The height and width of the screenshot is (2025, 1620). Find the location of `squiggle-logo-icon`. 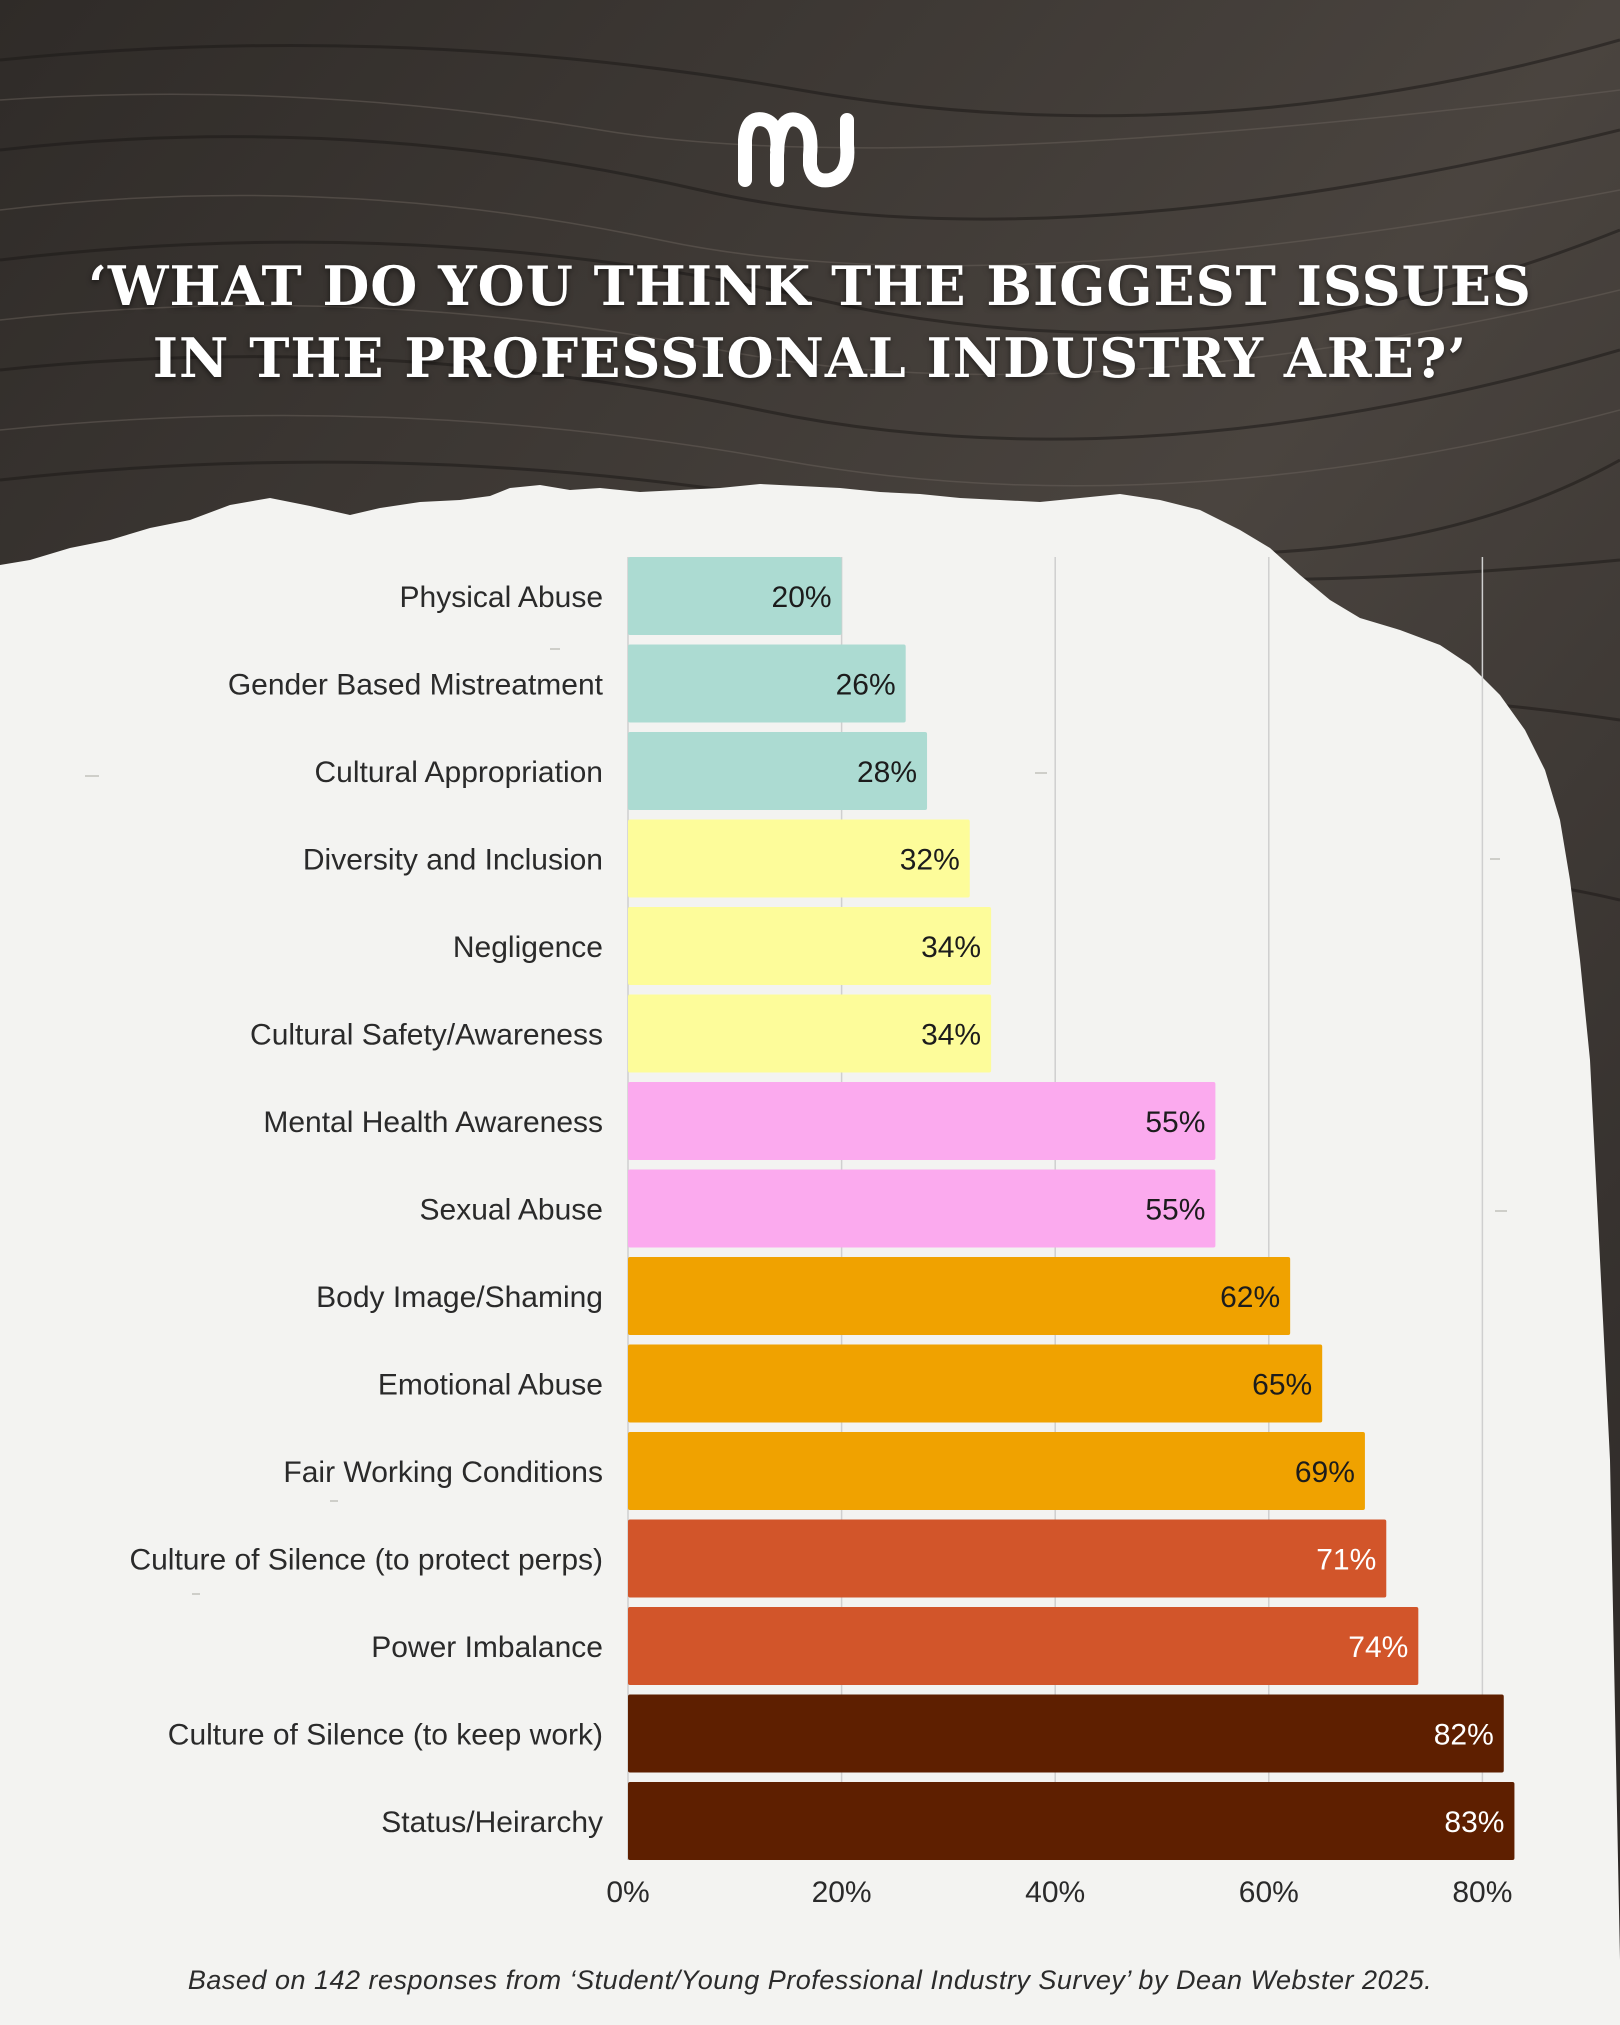

squiggle-logo-icon is located at coordinates (796, 150).